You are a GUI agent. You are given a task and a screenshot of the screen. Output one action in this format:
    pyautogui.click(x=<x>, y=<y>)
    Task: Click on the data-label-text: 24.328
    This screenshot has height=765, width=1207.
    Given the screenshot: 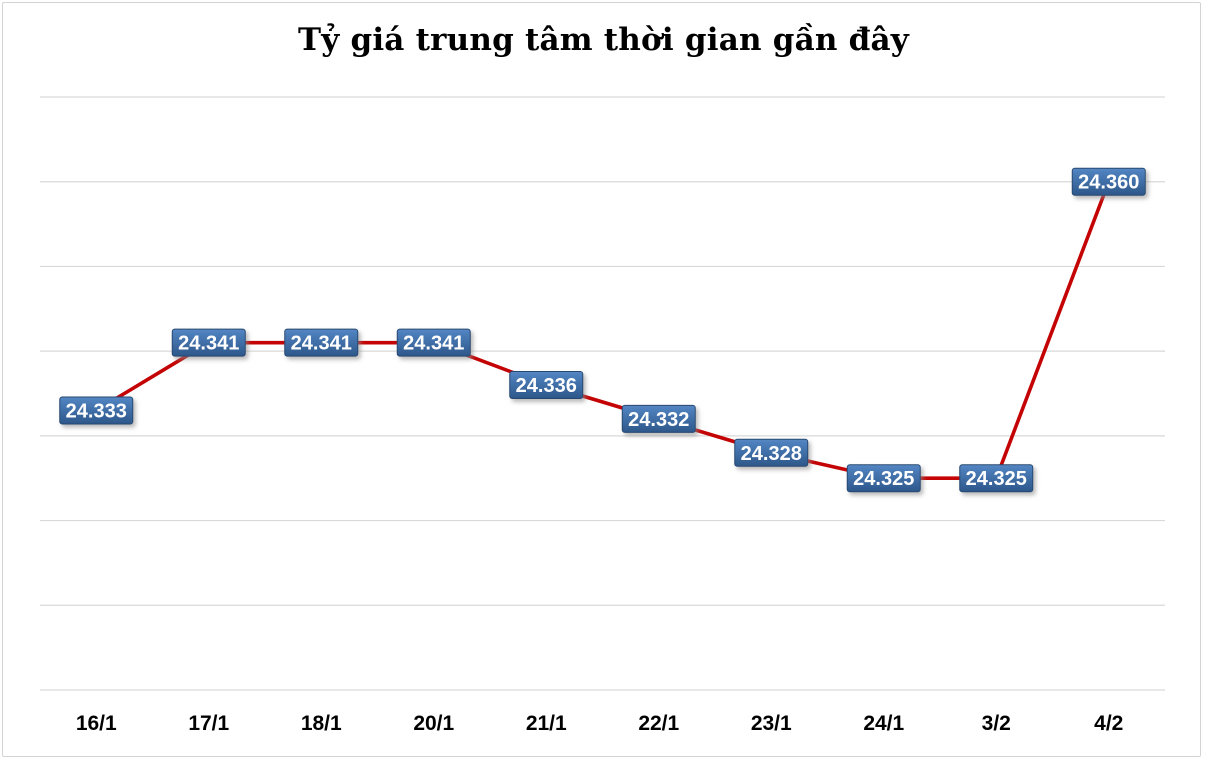 What is the action you would take?
    pyautogui.click(x=771, y=454)
    